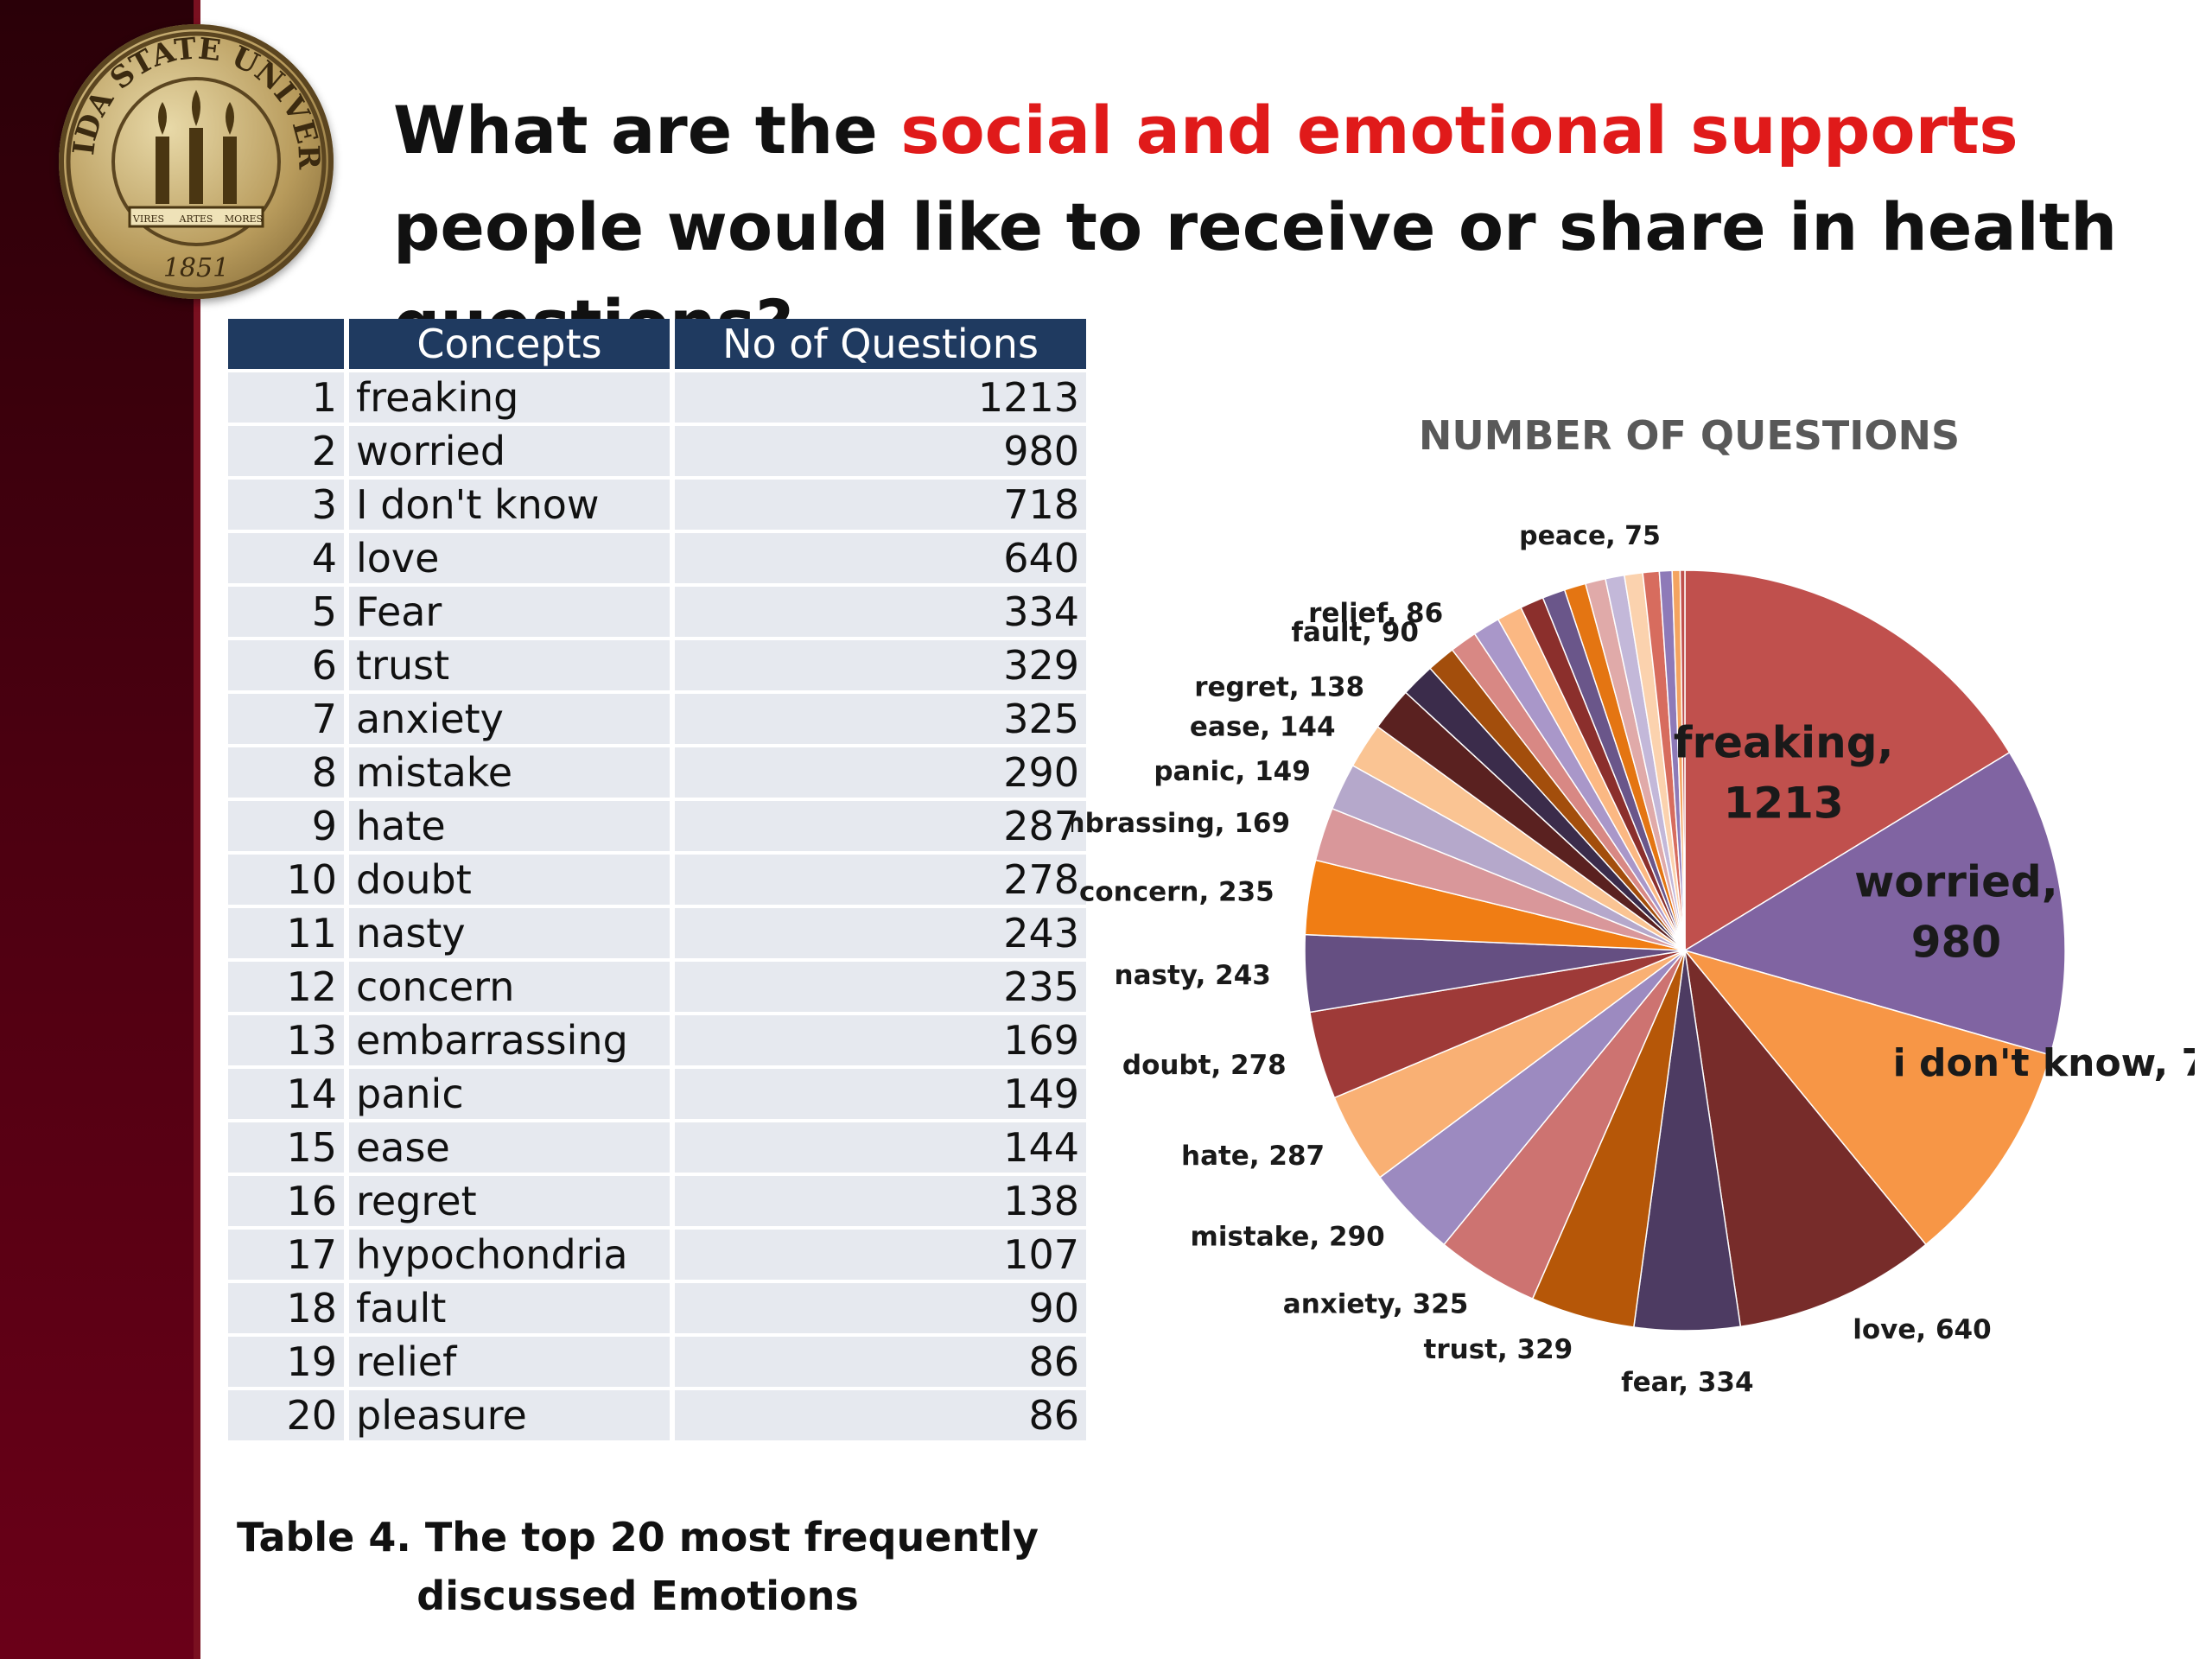  What do you see at coordinates (509, 772) in the screenshot?
I see `cell-concept: mistake` at bounding box center [509, 772].